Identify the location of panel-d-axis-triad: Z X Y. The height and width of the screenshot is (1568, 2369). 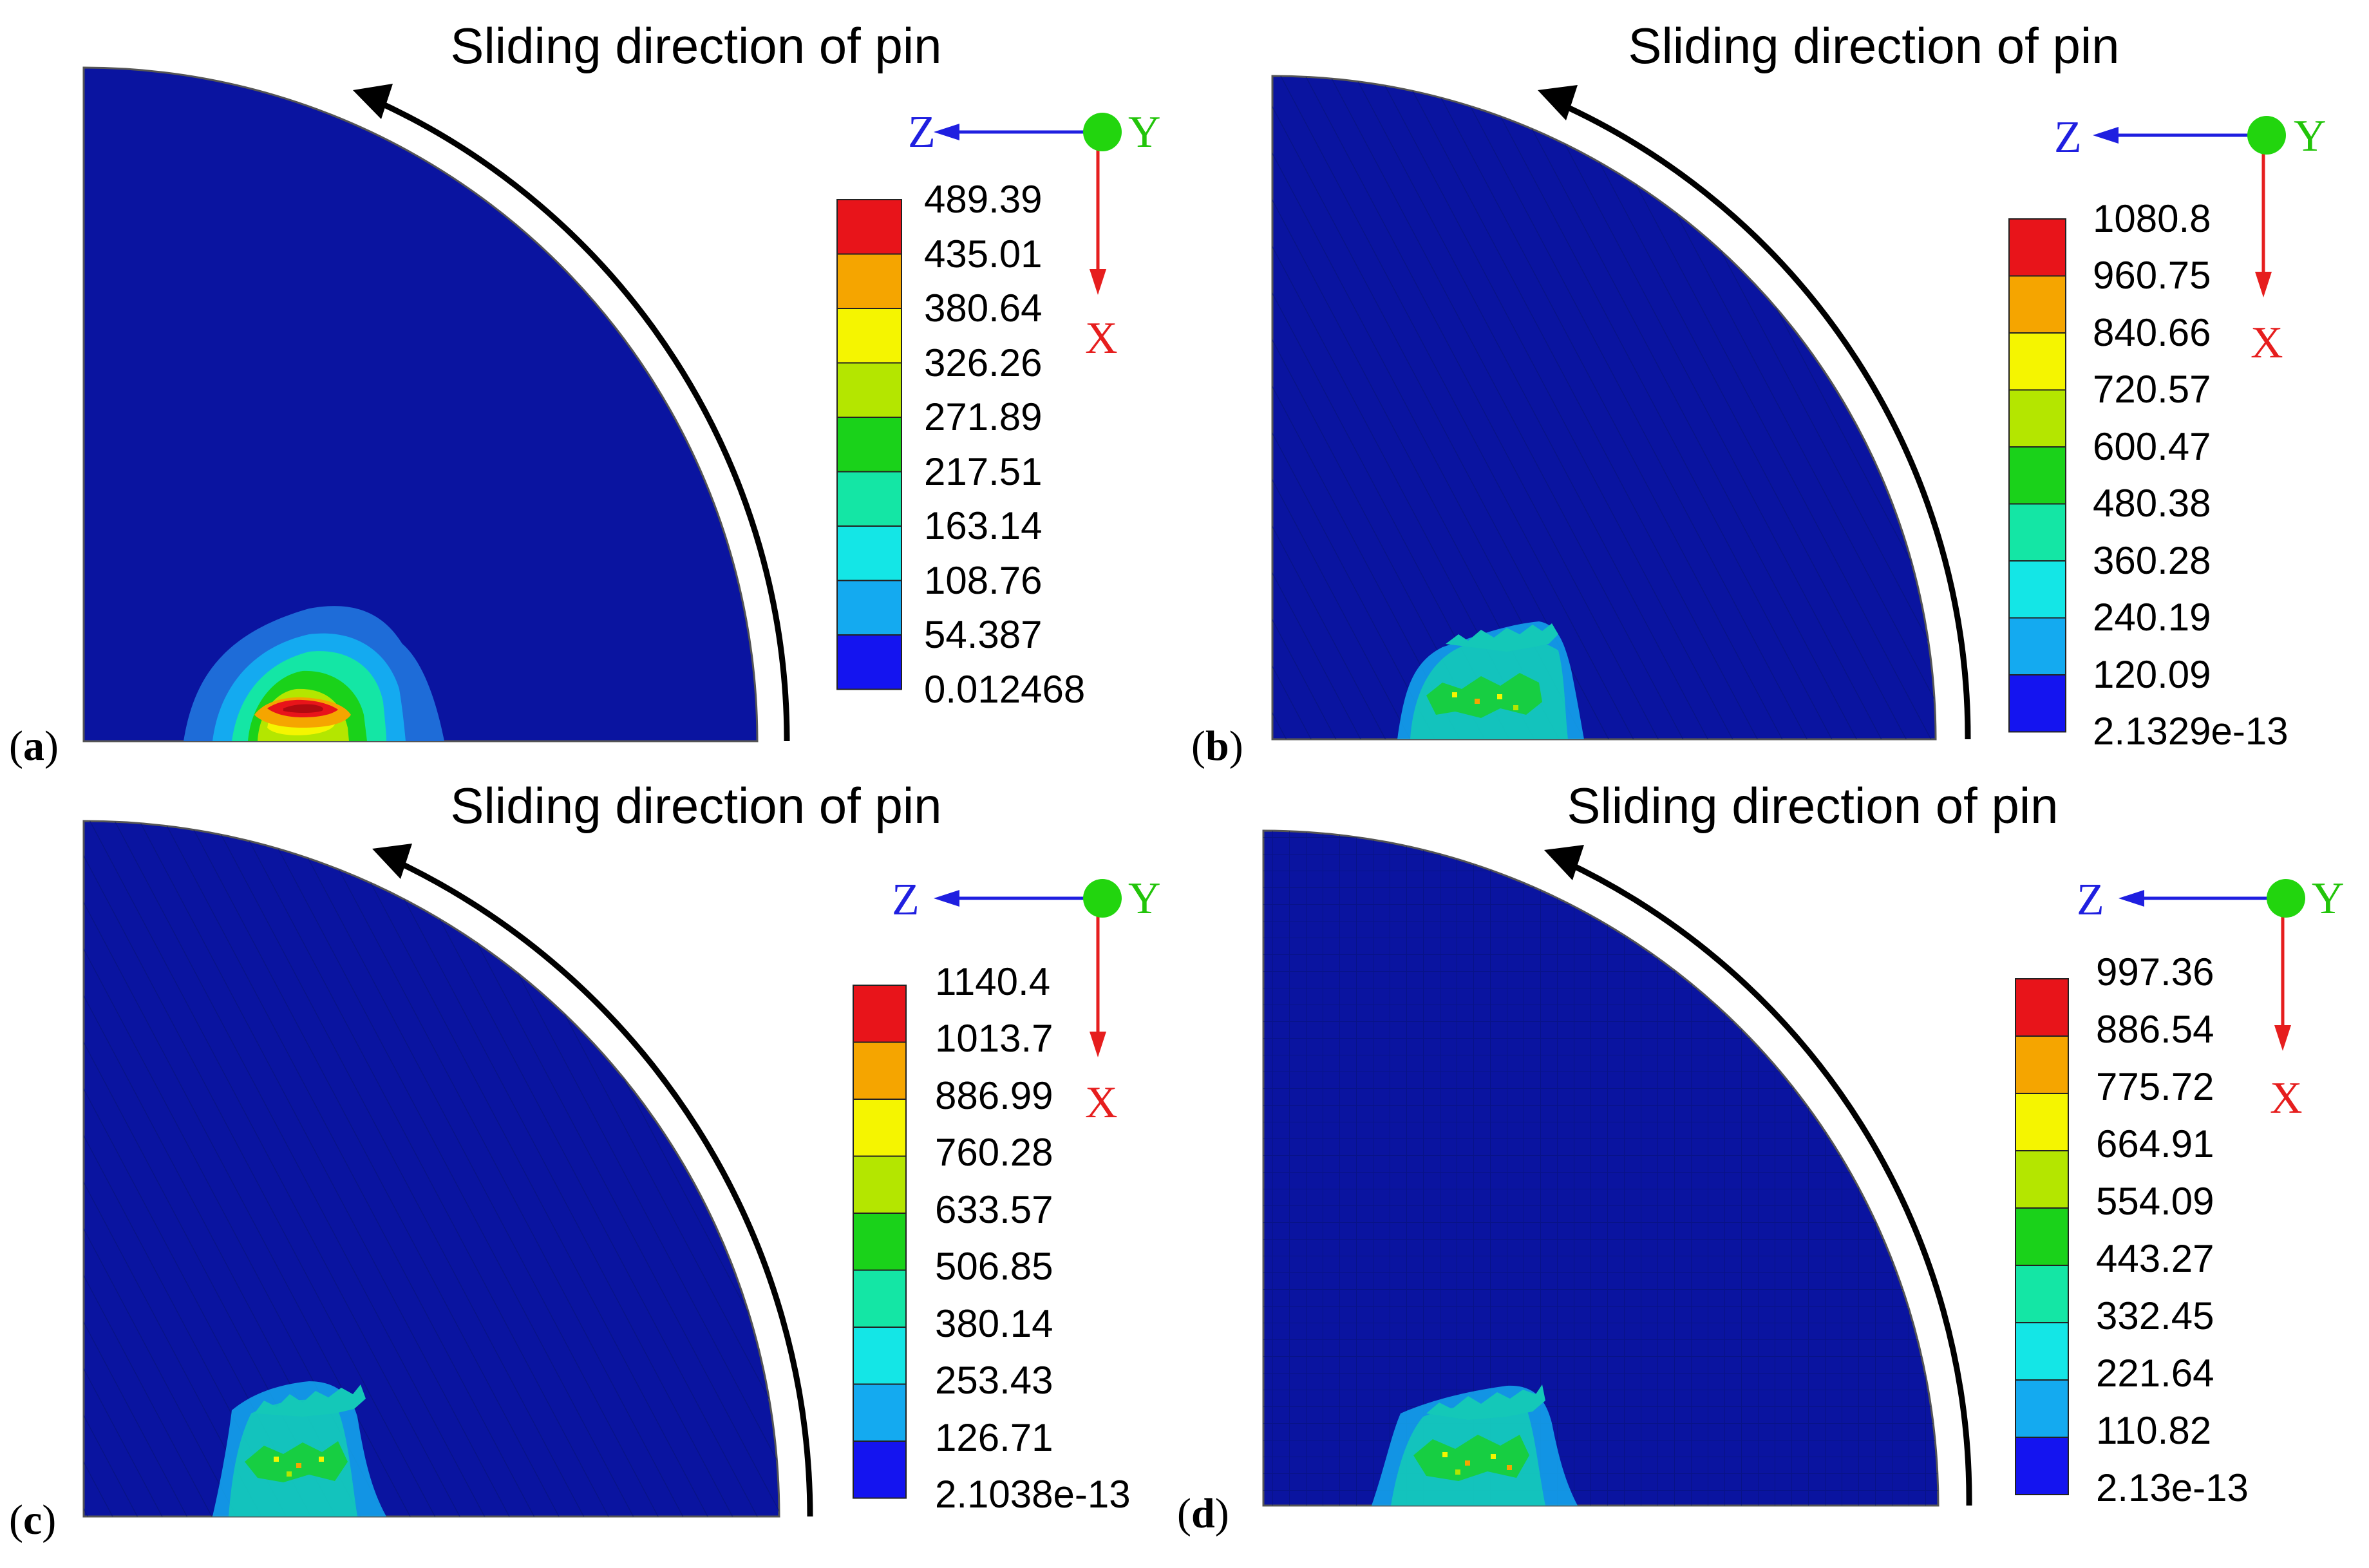
(2211, 998).